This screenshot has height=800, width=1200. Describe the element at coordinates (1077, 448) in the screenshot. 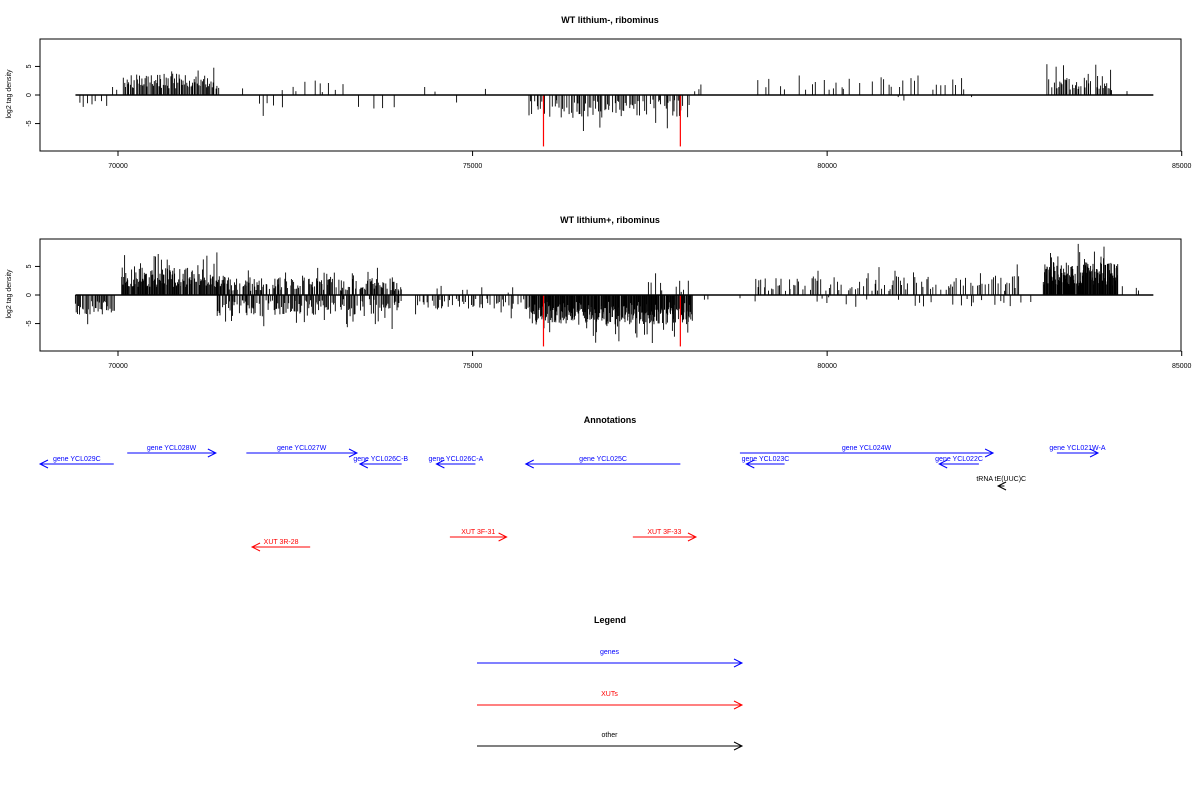

I see `feature-label: gene YCL021W-A` at that location.